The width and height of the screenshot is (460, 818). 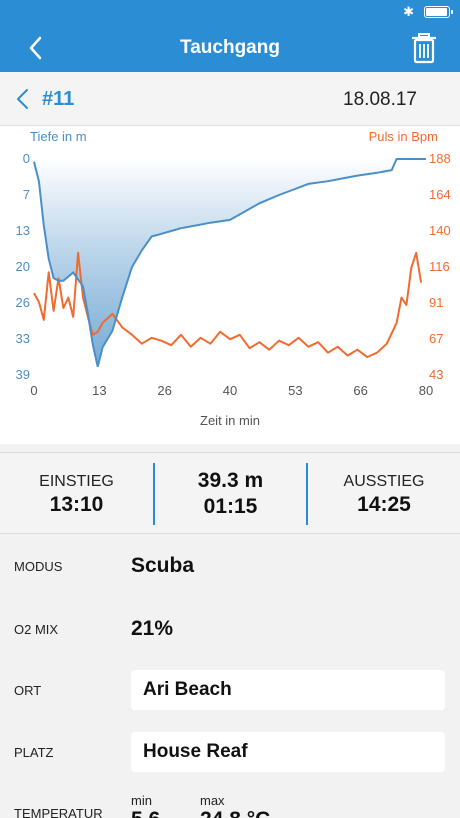 I want to click on y-axis-left-title: Tiefe in m, so click(x=58, y=136).